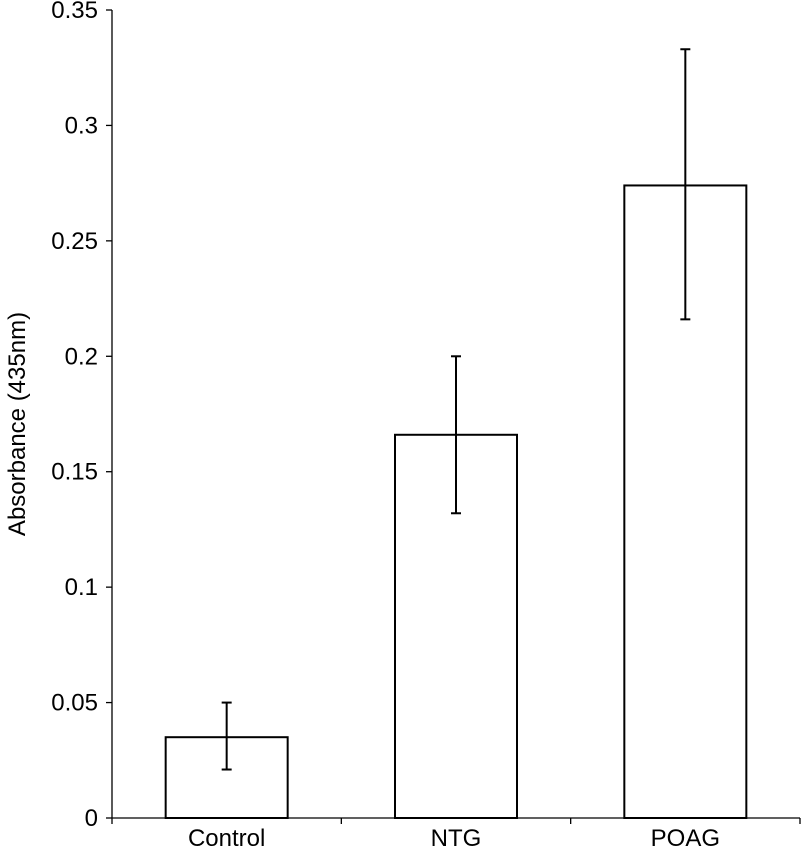 Image resolution: width=805 pixels, height=850 pixels. Describe the element at coordinates (456, 837) in the screenshot. I see `x-tick-label: NTG` at that location.